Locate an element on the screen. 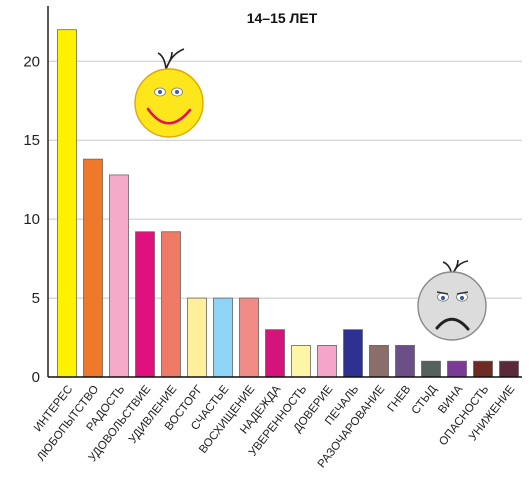 This screenshot has height=502, width=529. y-axis-ticks: 0 5 10 15 20 is located at coordinates (31, 219).